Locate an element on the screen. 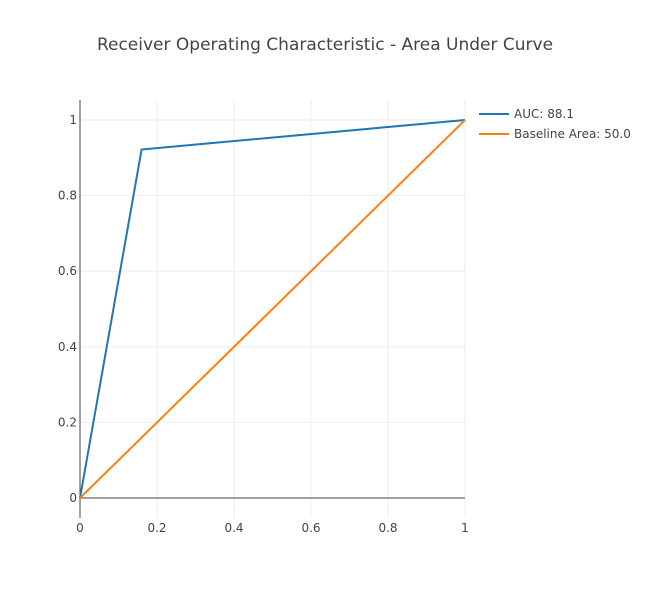 The width and height of the screenshot is (650, 600). y-tick-label: 0.4 is located at coordinates (67, 347).